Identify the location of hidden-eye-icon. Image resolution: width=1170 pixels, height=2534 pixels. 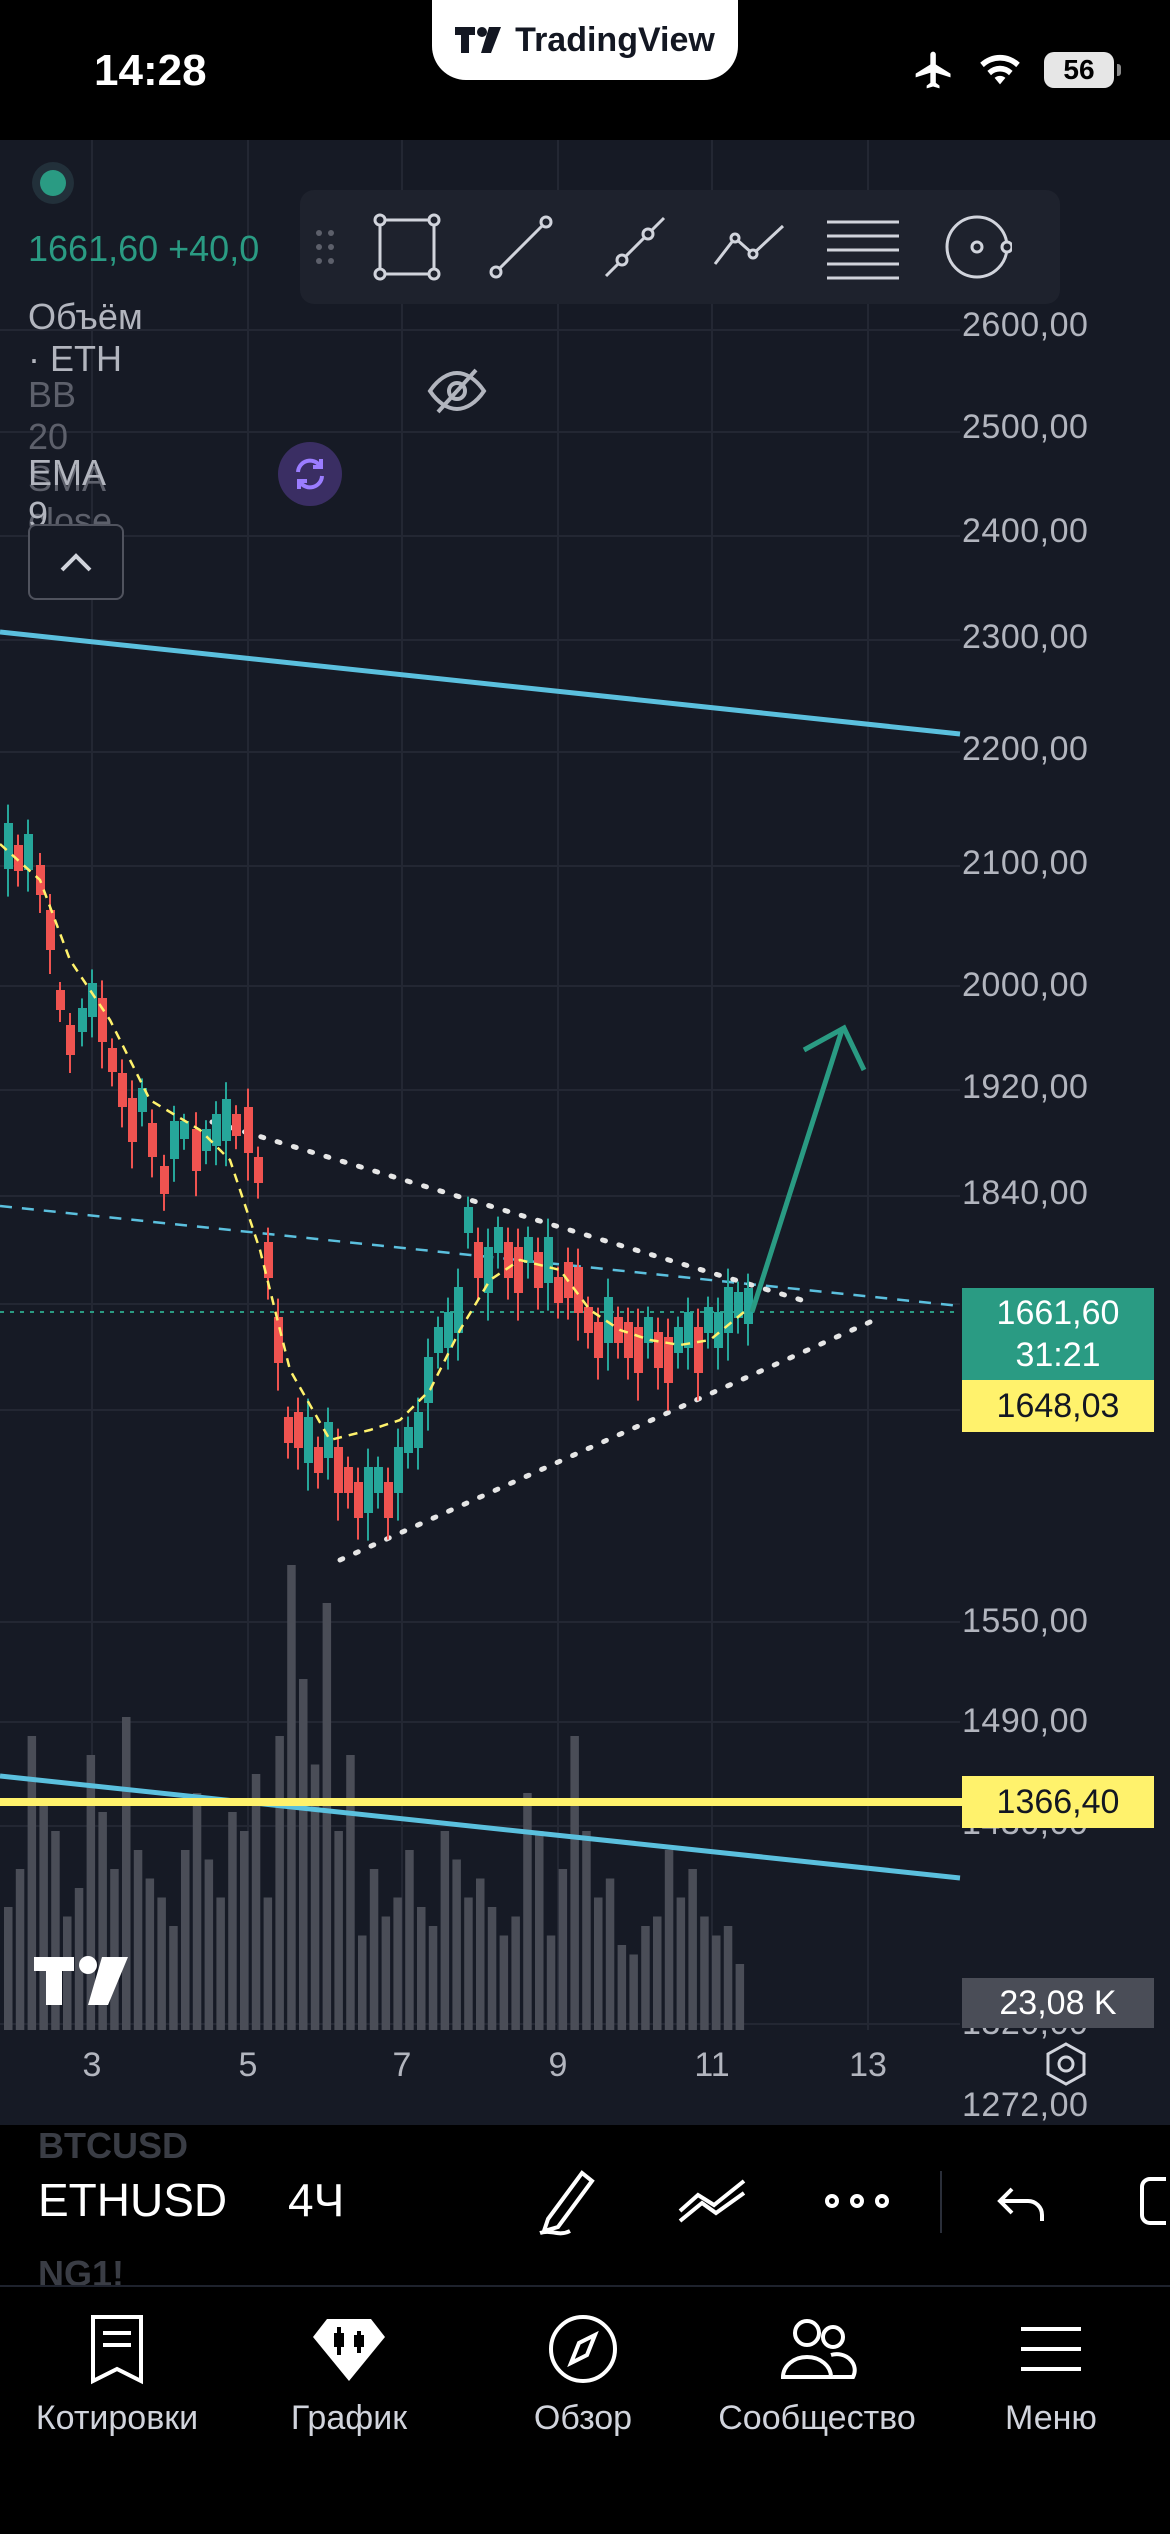
(457, 391).